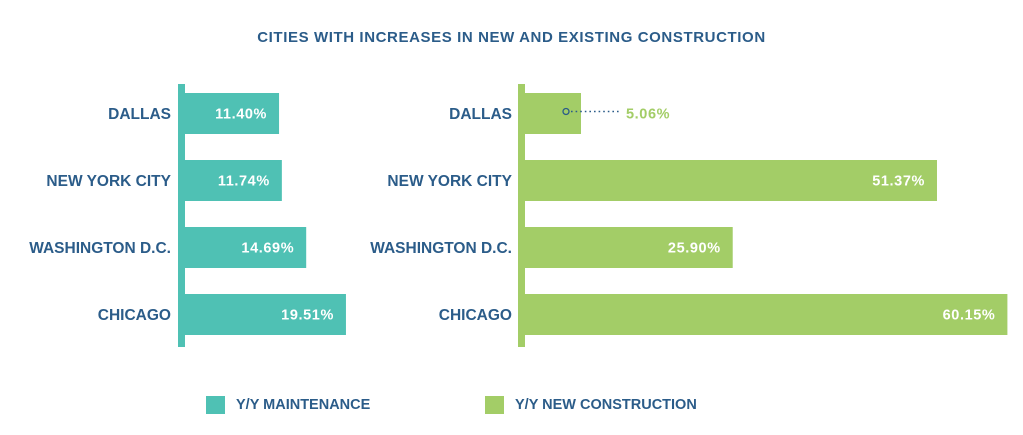  I want to click on legend-label-new-construction: Y/Y NEW CONSTRUCTION, so click(606, 405).